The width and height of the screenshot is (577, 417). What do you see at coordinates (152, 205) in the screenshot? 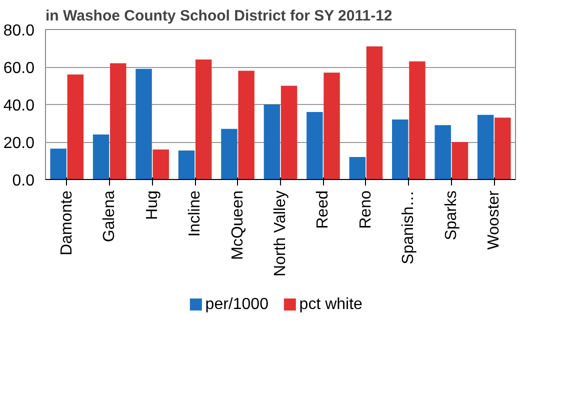
I see `x-tick-label: Hug` at bounding box center [152, 205].